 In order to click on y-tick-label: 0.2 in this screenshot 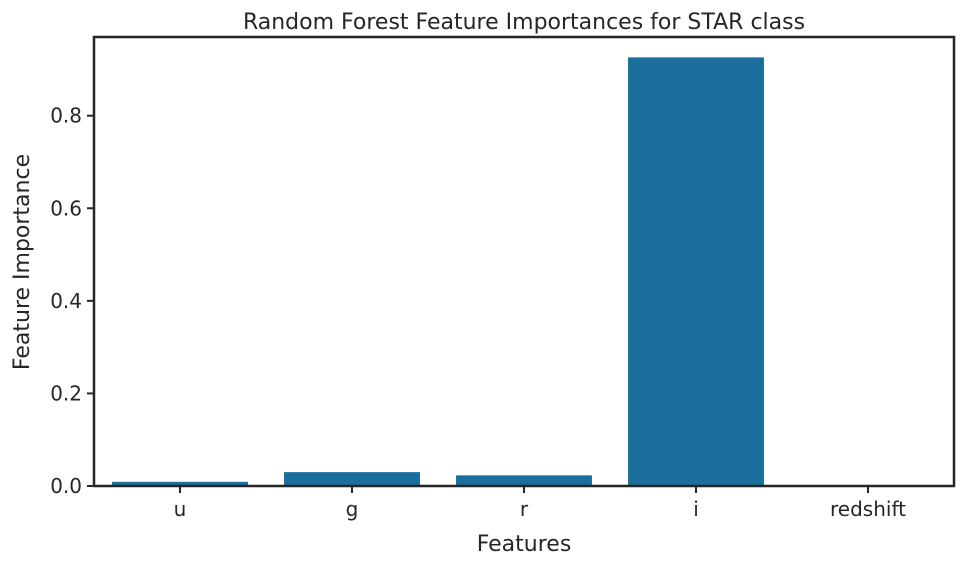, I will do `click(66, 393)`.